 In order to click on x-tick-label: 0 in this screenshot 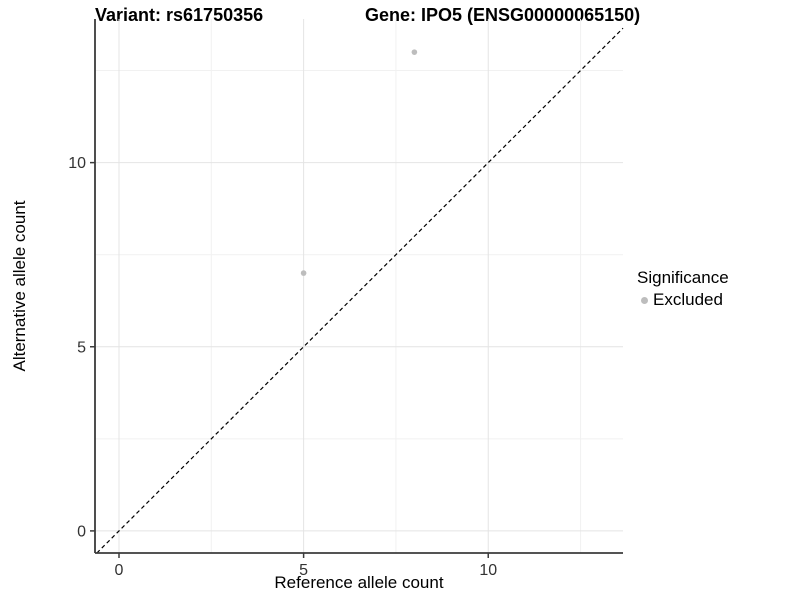, I will do `click(119, 570)`.